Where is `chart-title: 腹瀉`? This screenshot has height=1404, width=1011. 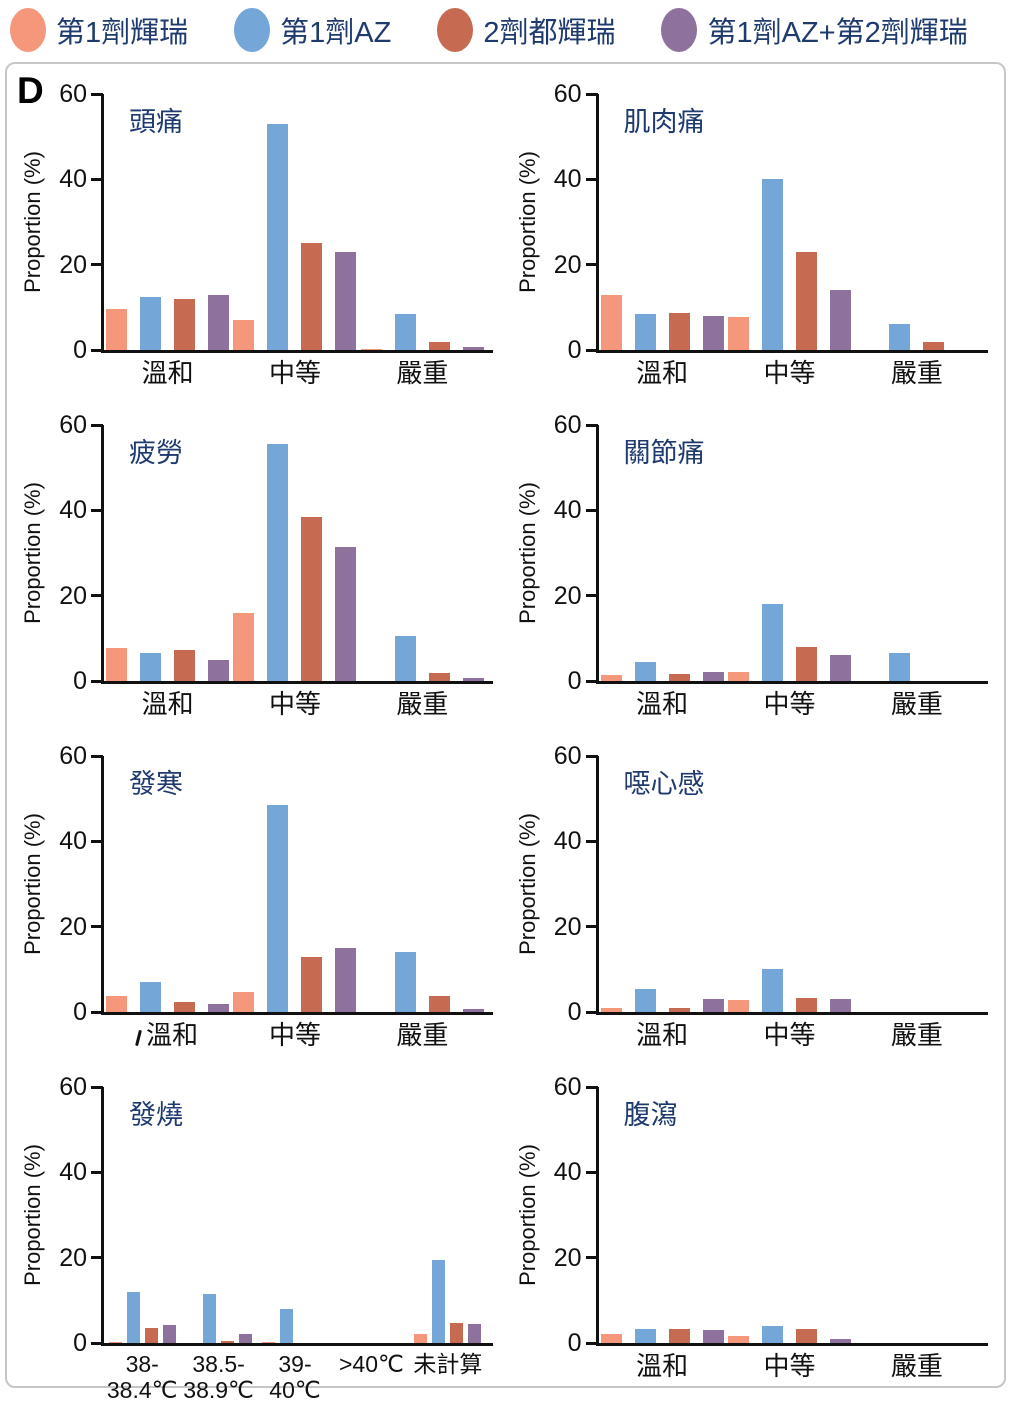 chart-title: 腹瀉 is located at coordinates (650, 1115).